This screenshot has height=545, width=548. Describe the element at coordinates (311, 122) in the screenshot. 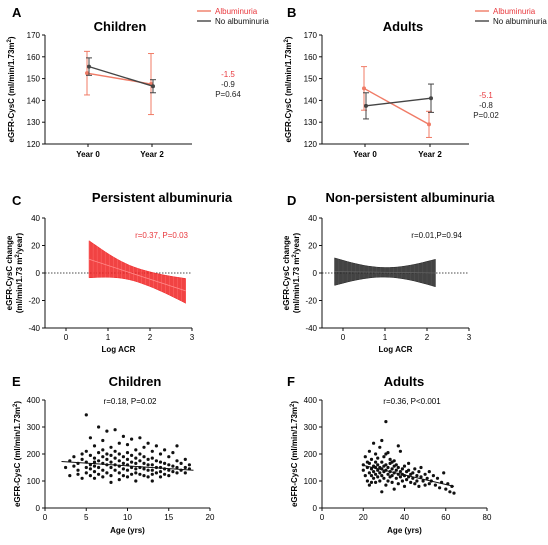

I see `panel-b-ytick-label: 130` at that location.